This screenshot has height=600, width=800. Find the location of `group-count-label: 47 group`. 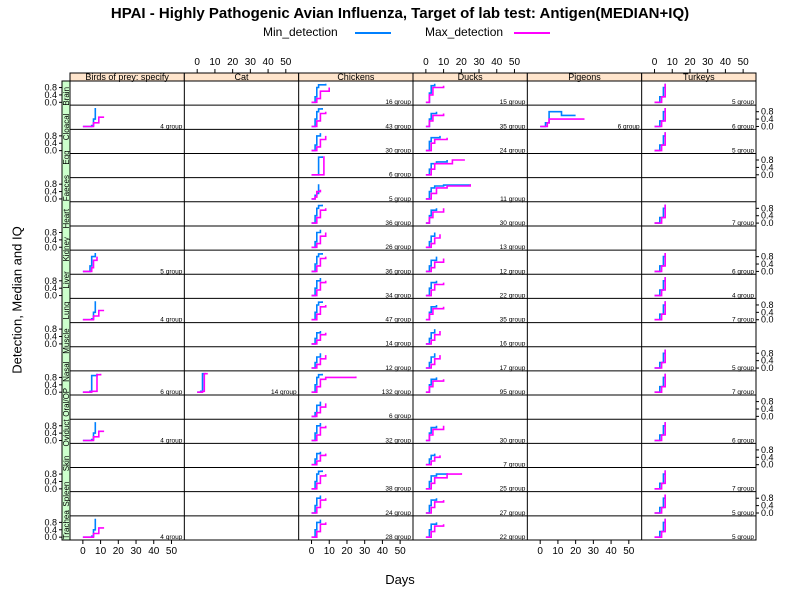

group-count-label: 47 group is located at coordinates (398, 320).